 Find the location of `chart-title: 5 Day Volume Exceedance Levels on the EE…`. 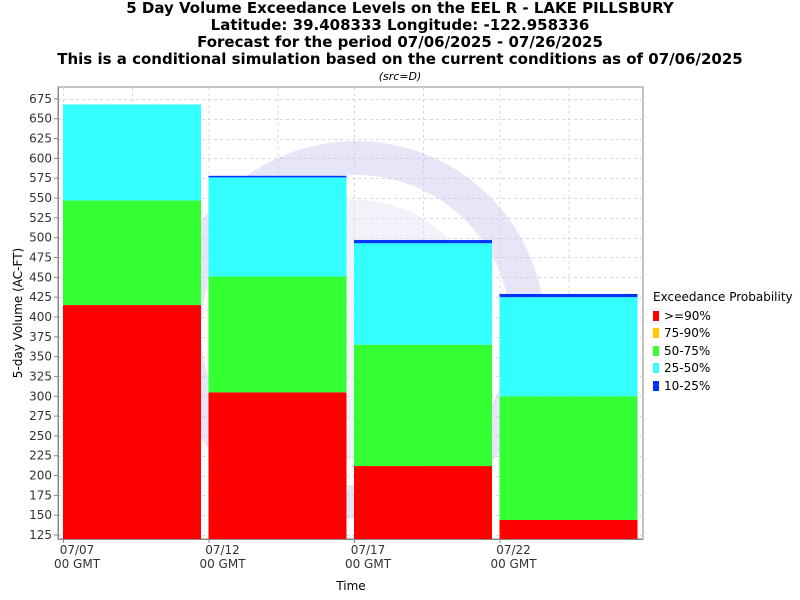

chart-title: 5 Day Volume Exceedance Levels on the EE… is located at coordinates (400, 8).